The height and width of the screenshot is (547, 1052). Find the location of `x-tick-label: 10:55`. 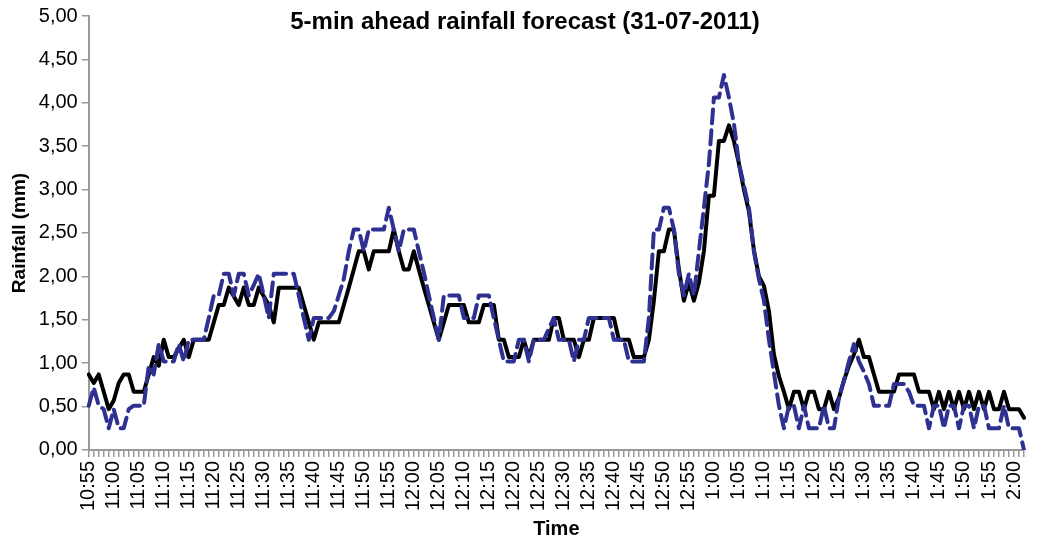

x-tick-label: 10:55 is located at coordinates (87, 486).